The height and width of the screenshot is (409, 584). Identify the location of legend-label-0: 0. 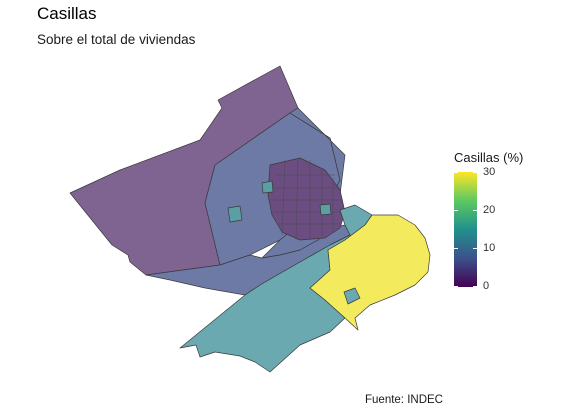
(486, 286).